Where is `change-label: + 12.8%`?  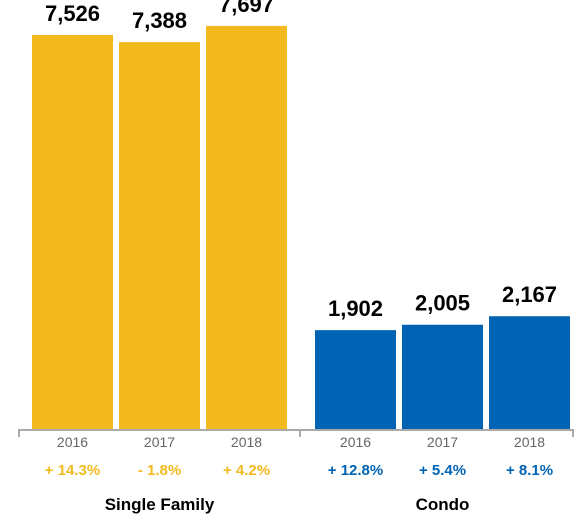
change-label: + 12.8% is located at coordinates (355, 470).